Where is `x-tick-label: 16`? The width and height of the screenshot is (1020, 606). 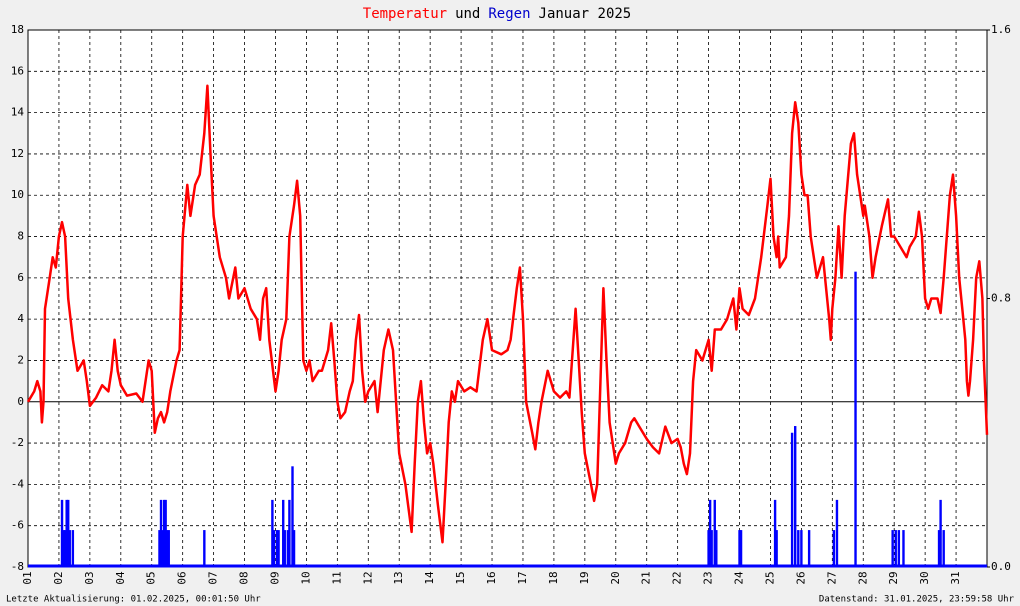
x-tick-label: 16 is located at coordinates (491, 577).